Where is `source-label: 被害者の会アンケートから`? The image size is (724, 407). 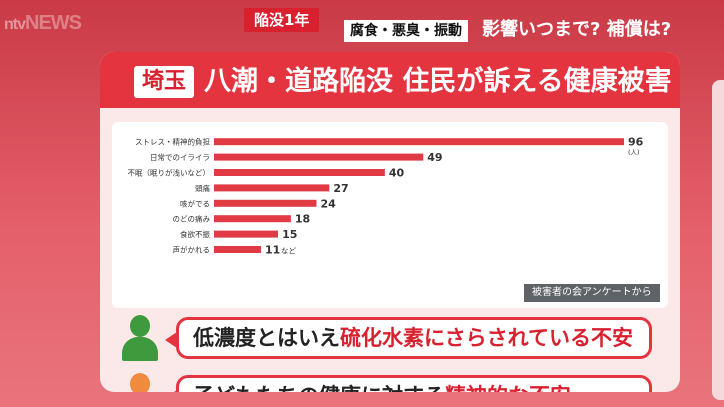
source-label: 被害者の会アンケートから is located at coordinates (592, 293).